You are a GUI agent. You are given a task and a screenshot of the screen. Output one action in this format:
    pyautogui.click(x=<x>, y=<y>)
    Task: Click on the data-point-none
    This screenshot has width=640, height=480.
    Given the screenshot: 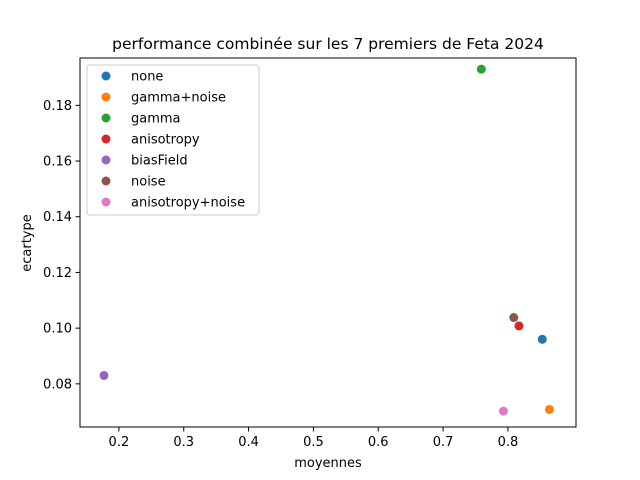 What is the action you would take?
    pyautogui.click(x=542, y=339)
    